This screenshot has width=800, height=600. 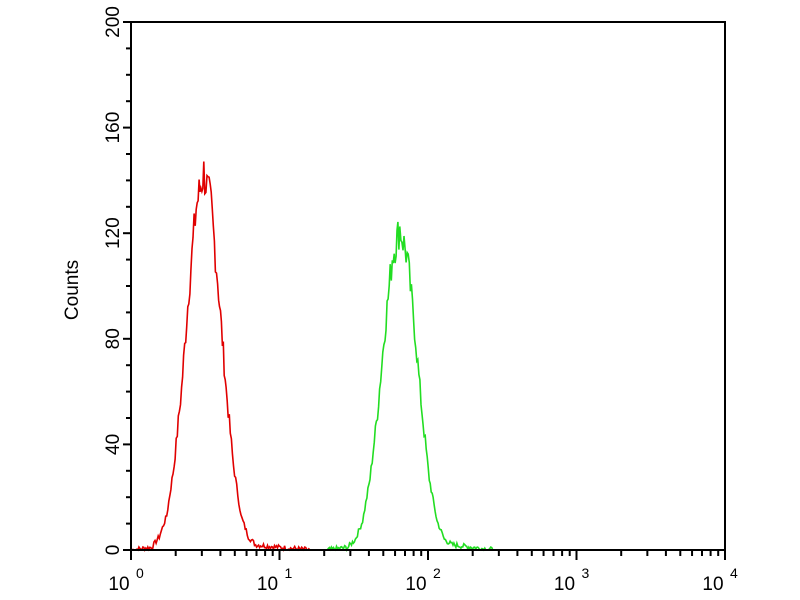 What do you see at coordinates (72, 290) in the screenshot?
I see `y-axis-label: Counts` at bounding box center [72, 290].